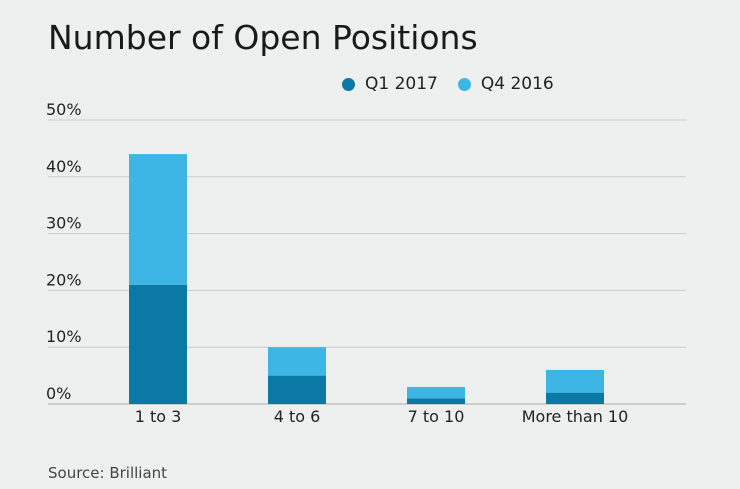 The width and height of the screenshot is (740, 489). I want to click on legend-item-q1-2017: Q1 2017, so click(390, 84).